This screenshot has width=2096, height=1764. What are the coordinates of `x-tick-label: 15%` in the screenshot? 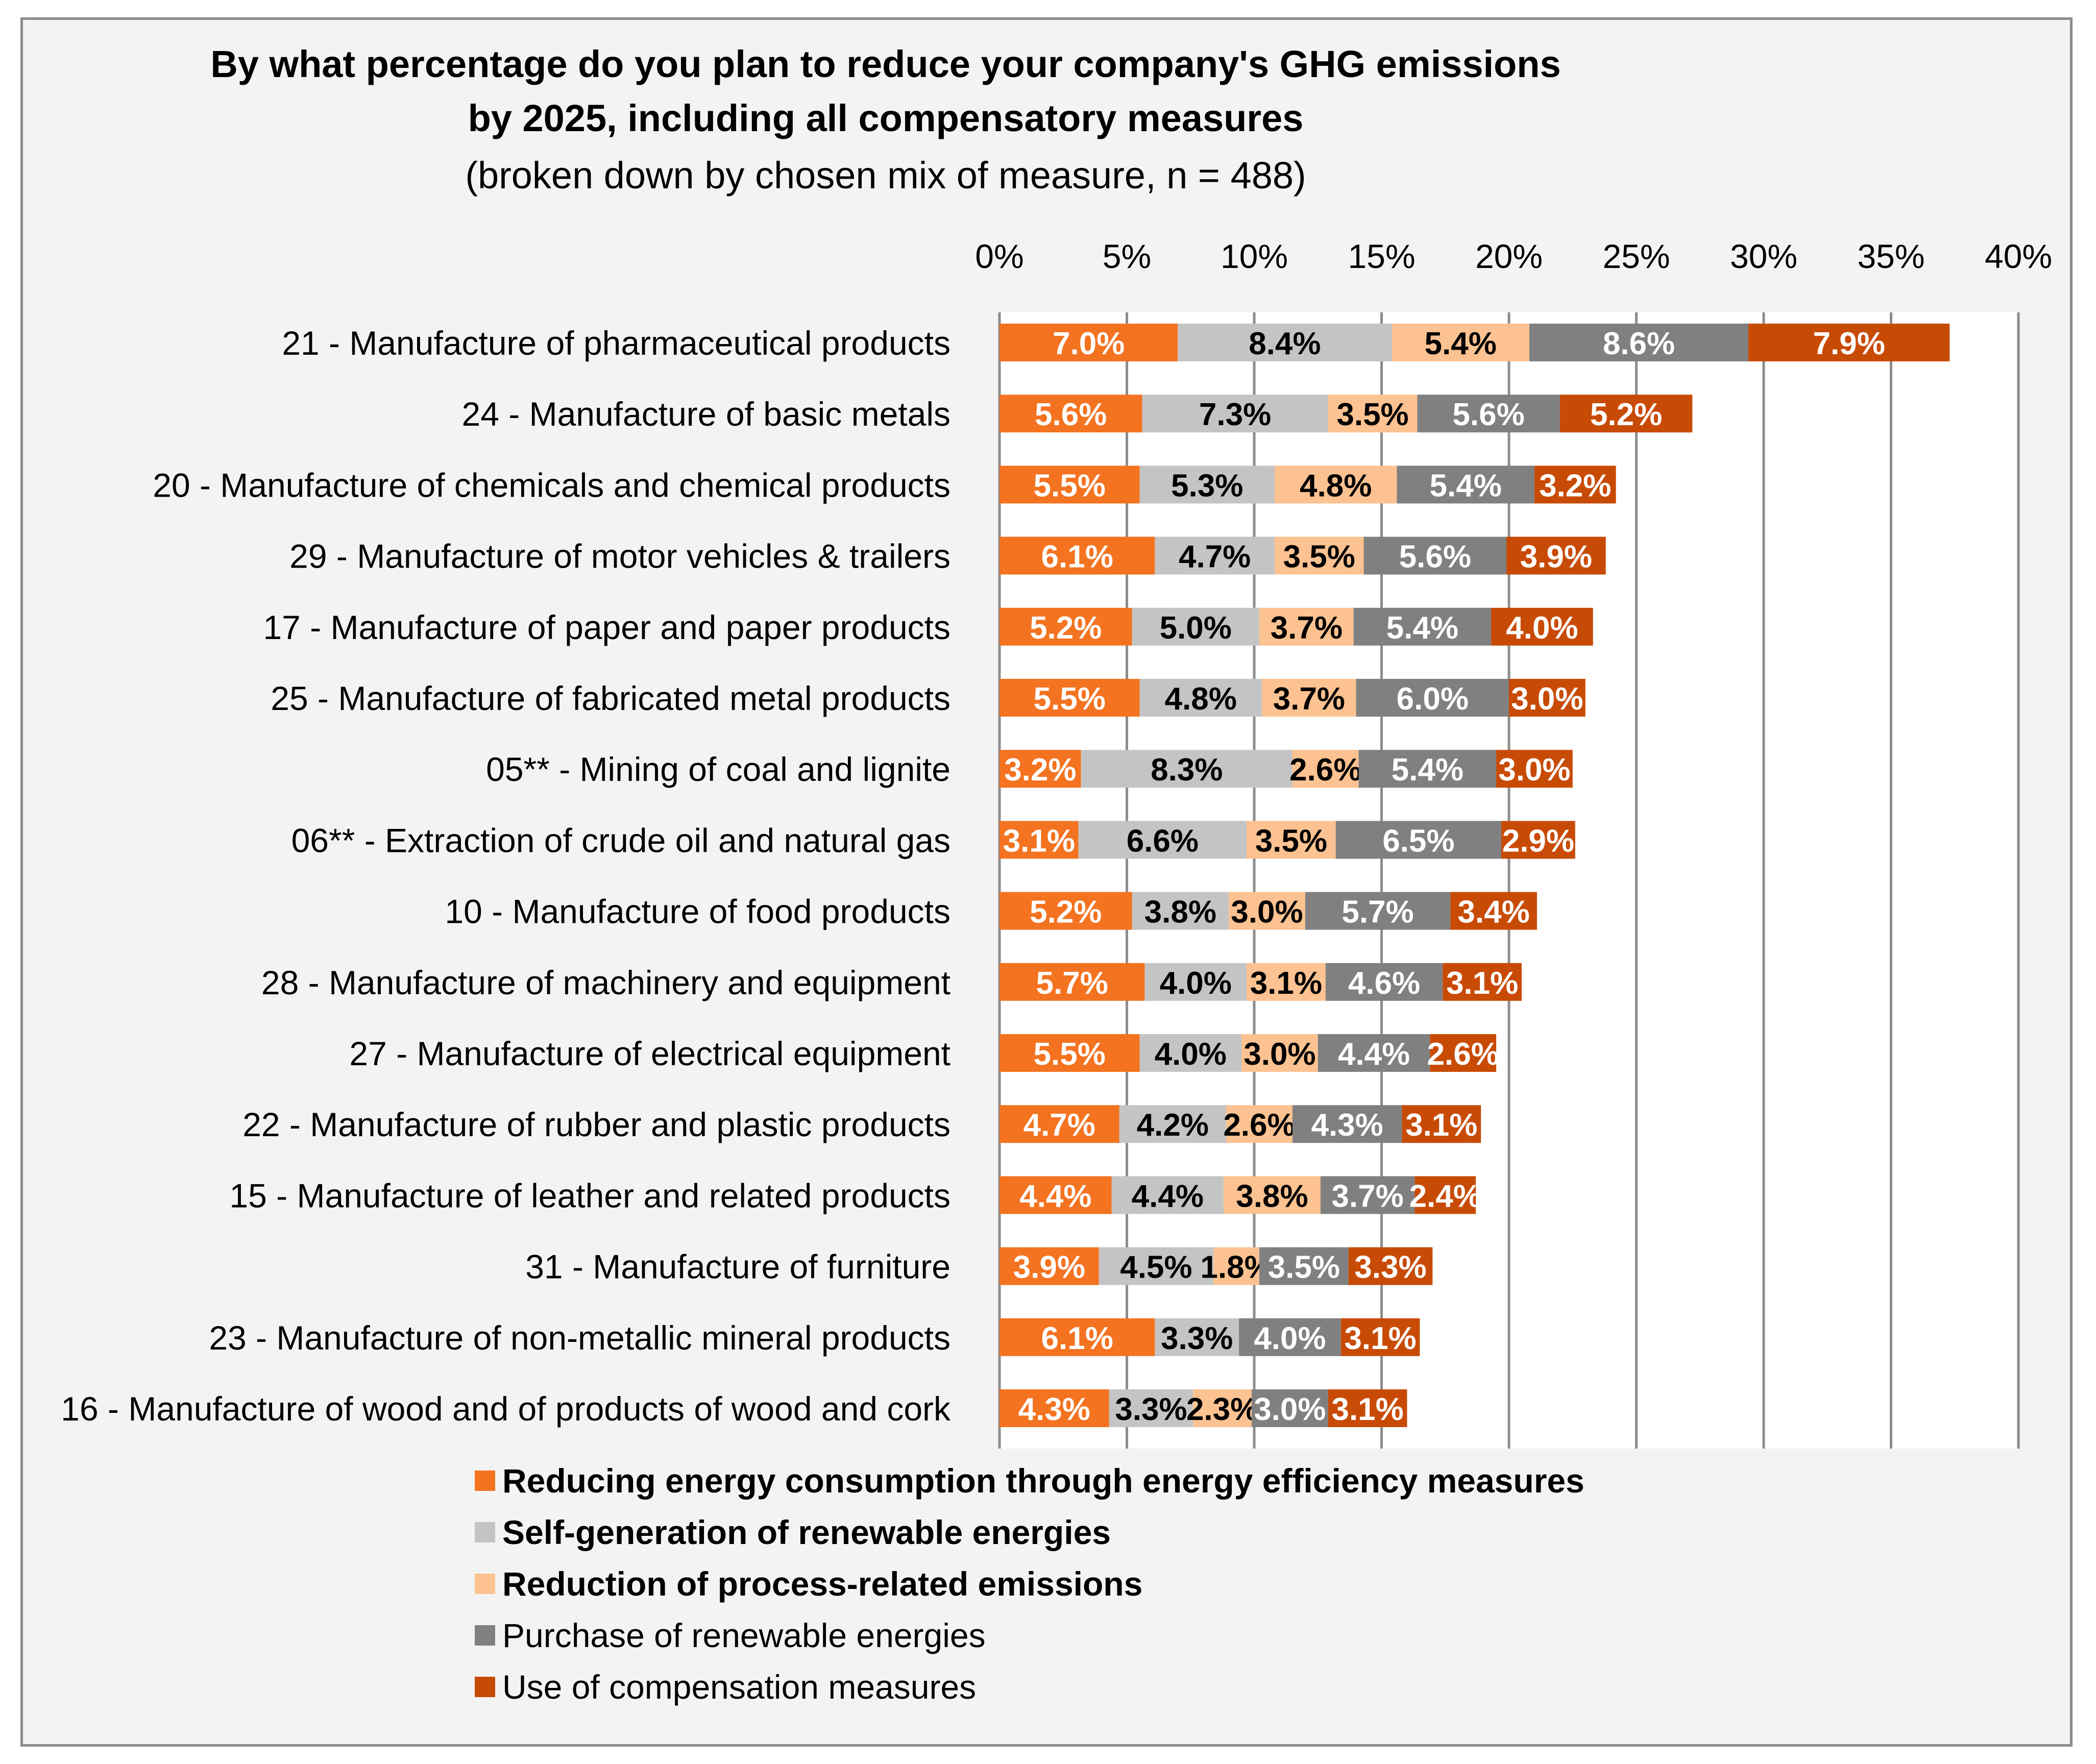 It's located at (1381, 256).